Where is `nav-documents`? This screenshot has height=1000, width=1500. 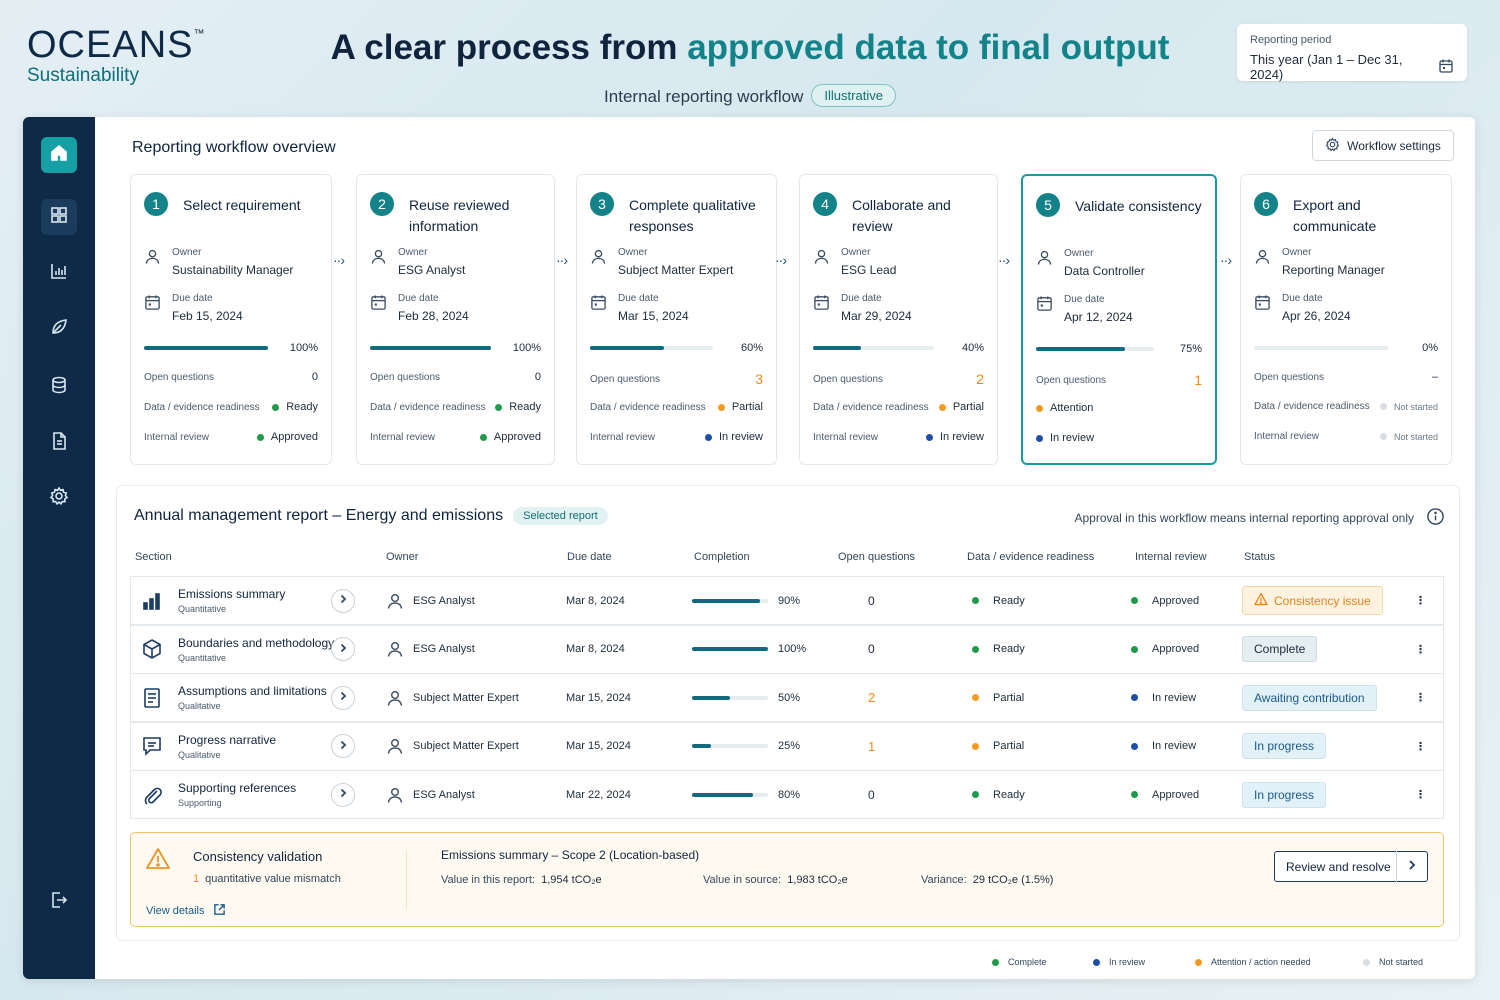 nav-documents is located at coordinates (59, 443).